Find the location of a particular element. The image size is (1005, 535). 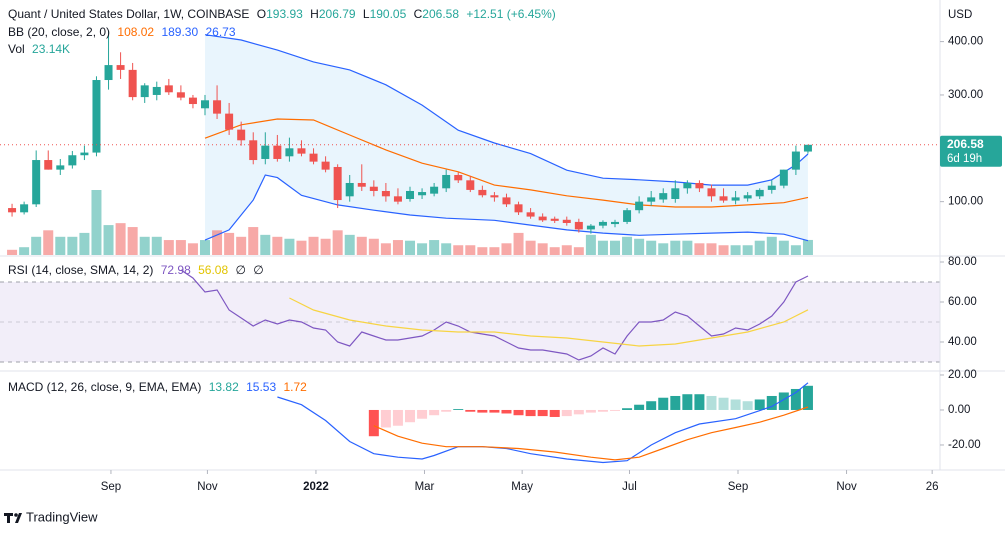

ohlc-label: C is located at coordinates (418, 14).